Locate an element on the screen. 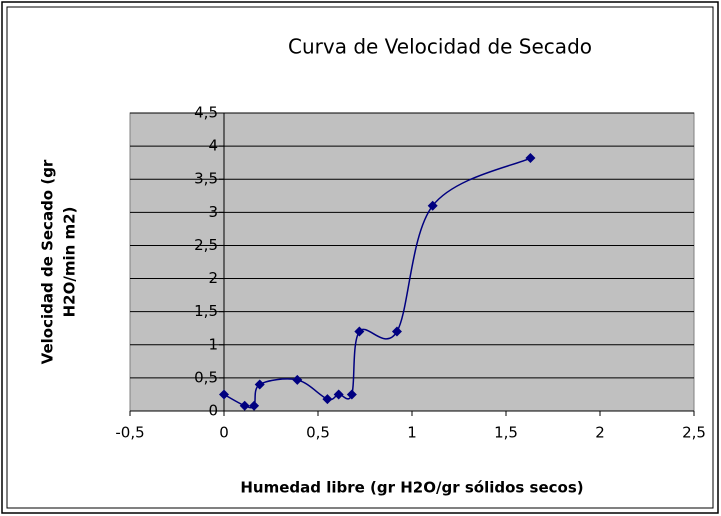 The height and width of the screenshot is (516, 721). y-tick-label: 2 is located at coordinates (213, 278).